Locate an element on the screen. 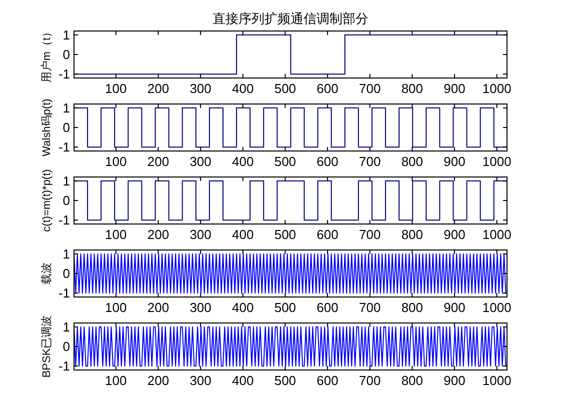 The height and width of the screenshot is (420, 561). ylabel: c(t)=m(t)*p(t) is located at coordinates (47, 200).